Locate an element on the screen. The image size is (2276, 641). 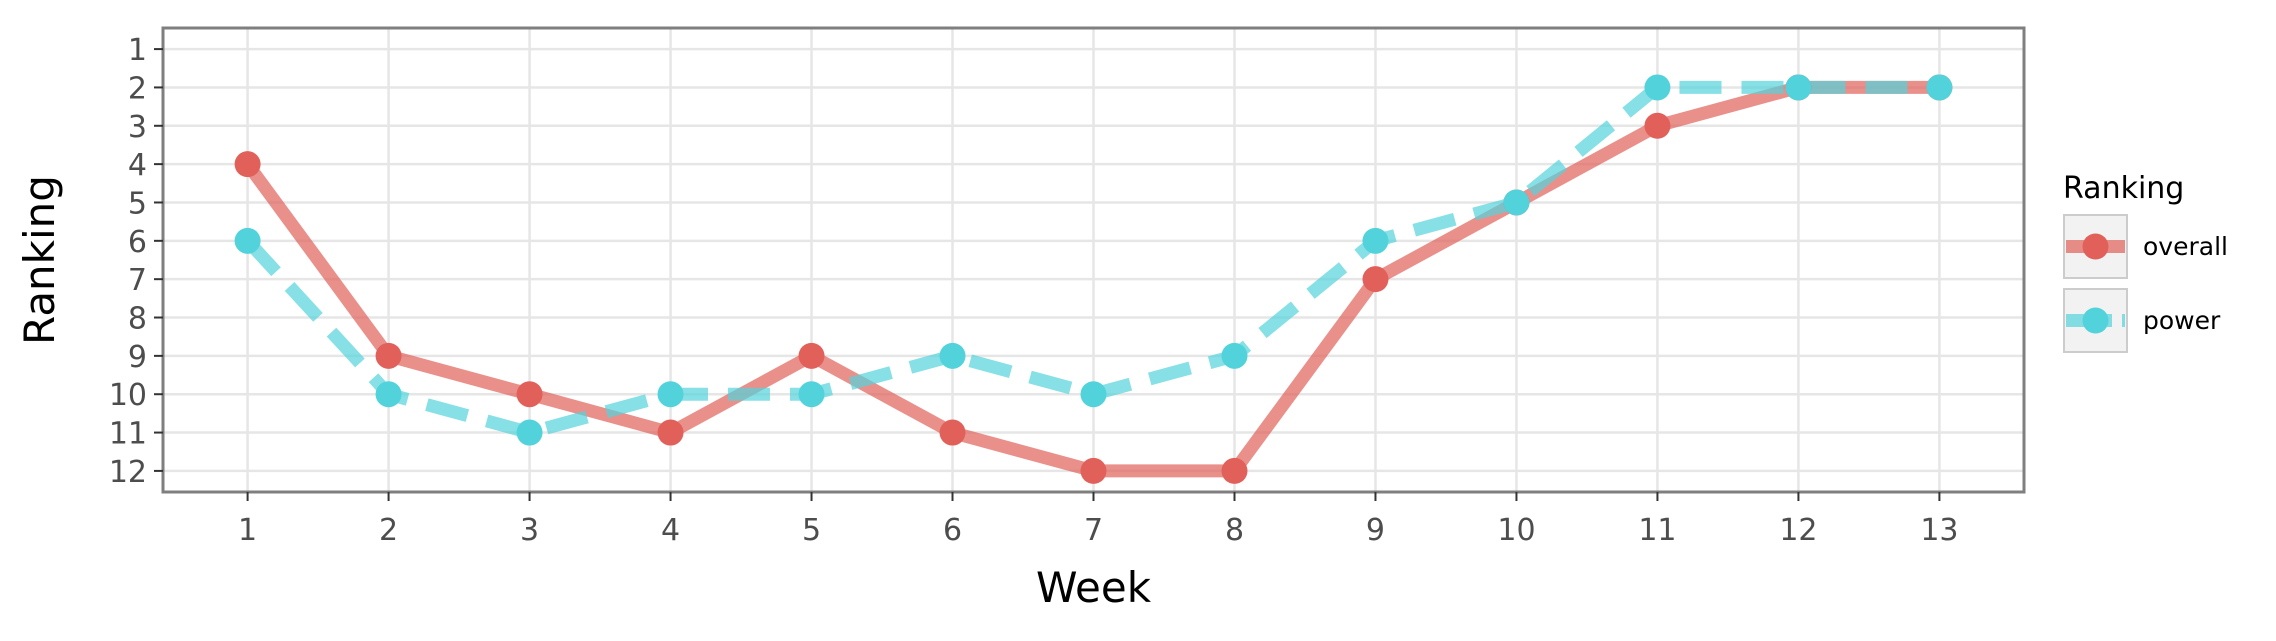
x-tick-label: 3 is located at coordinates (529, 530).